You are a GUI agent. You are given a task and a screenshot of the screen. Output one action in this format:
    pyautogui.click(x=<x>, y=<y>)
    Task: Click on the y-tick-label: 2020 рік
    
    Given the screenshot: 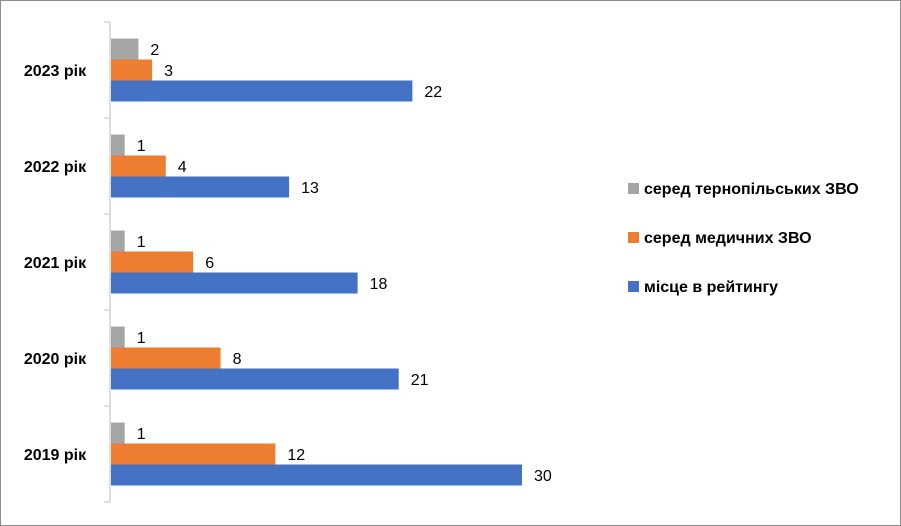 What is the action you would take?
    pyautogui.click(x=55, y=359)
    